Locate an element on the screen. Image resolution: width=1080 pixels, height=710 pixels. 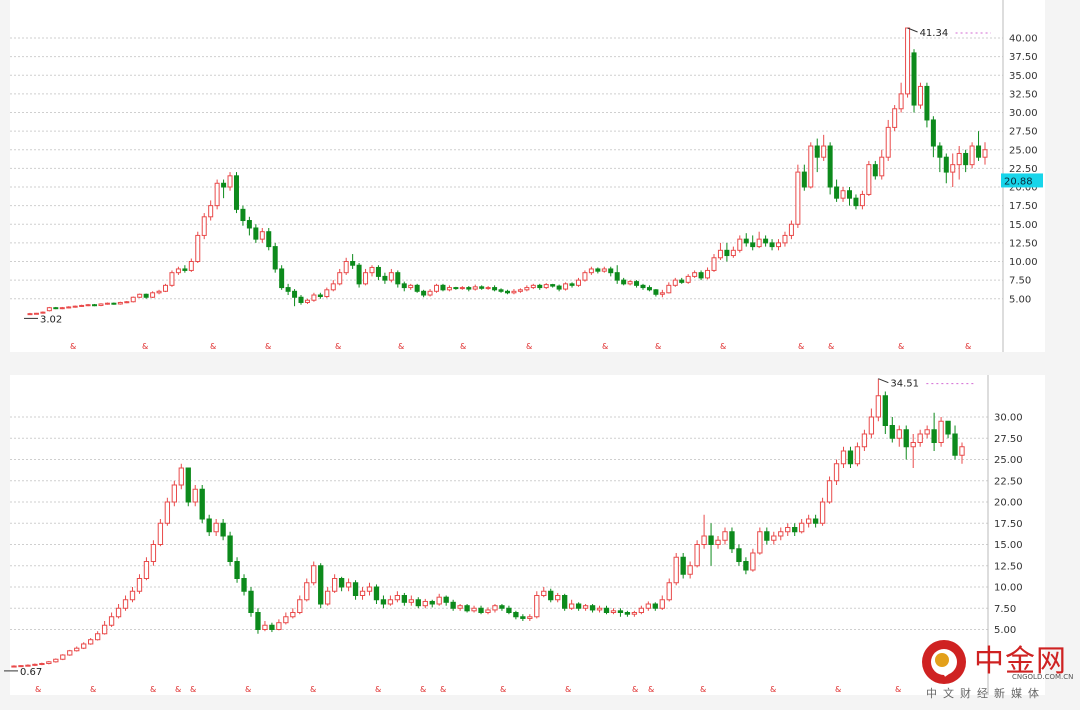
y-tick-label: 20.00 is located at coordinates (1008, 503).